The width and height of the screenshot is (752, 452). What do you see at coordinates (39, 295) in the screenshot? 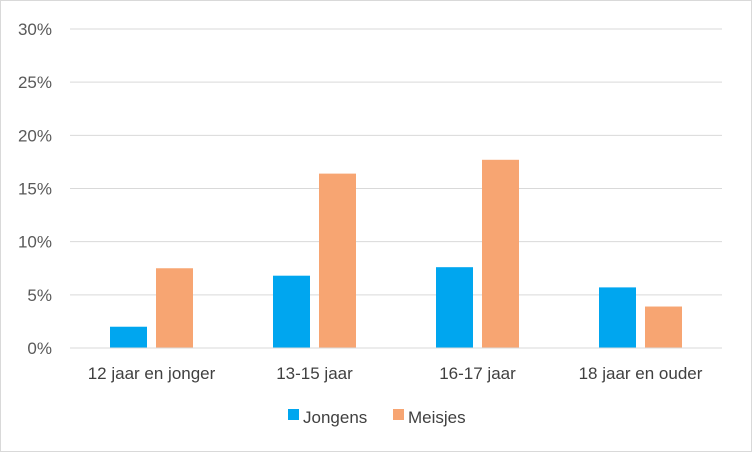
I see `y-tick-label: 5%` at bounding box center [39, 295].